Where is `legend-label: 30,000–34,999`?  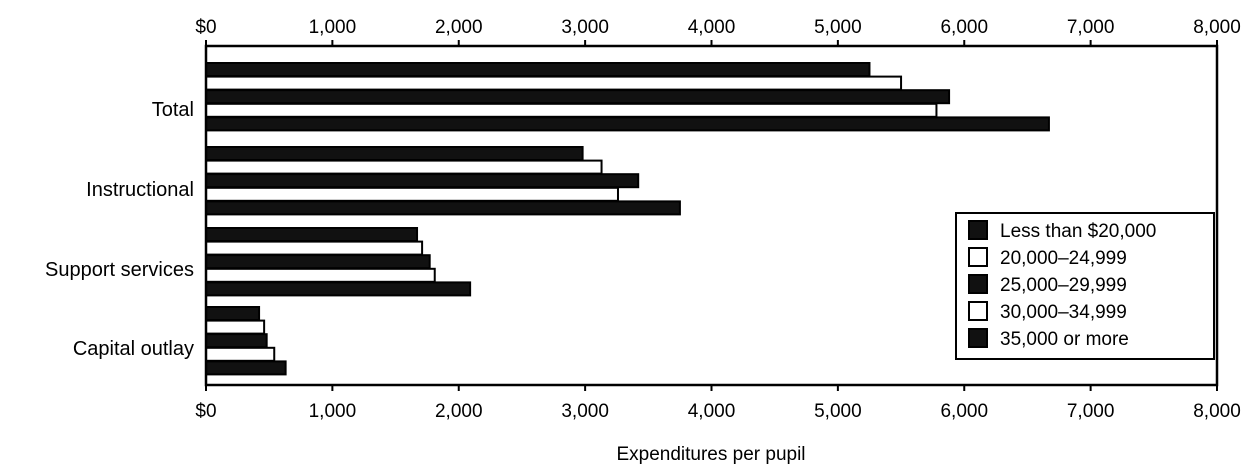 legend-label: 30,000–34,999 is located at coordinates (1063, 312).